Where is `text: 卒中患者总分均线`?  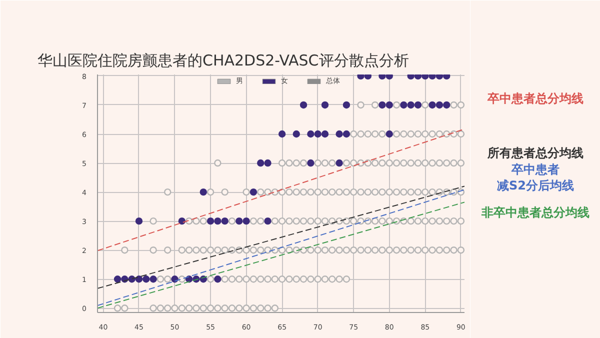
text: 卒中患者总分均线 is located at coordinates (535, 99).